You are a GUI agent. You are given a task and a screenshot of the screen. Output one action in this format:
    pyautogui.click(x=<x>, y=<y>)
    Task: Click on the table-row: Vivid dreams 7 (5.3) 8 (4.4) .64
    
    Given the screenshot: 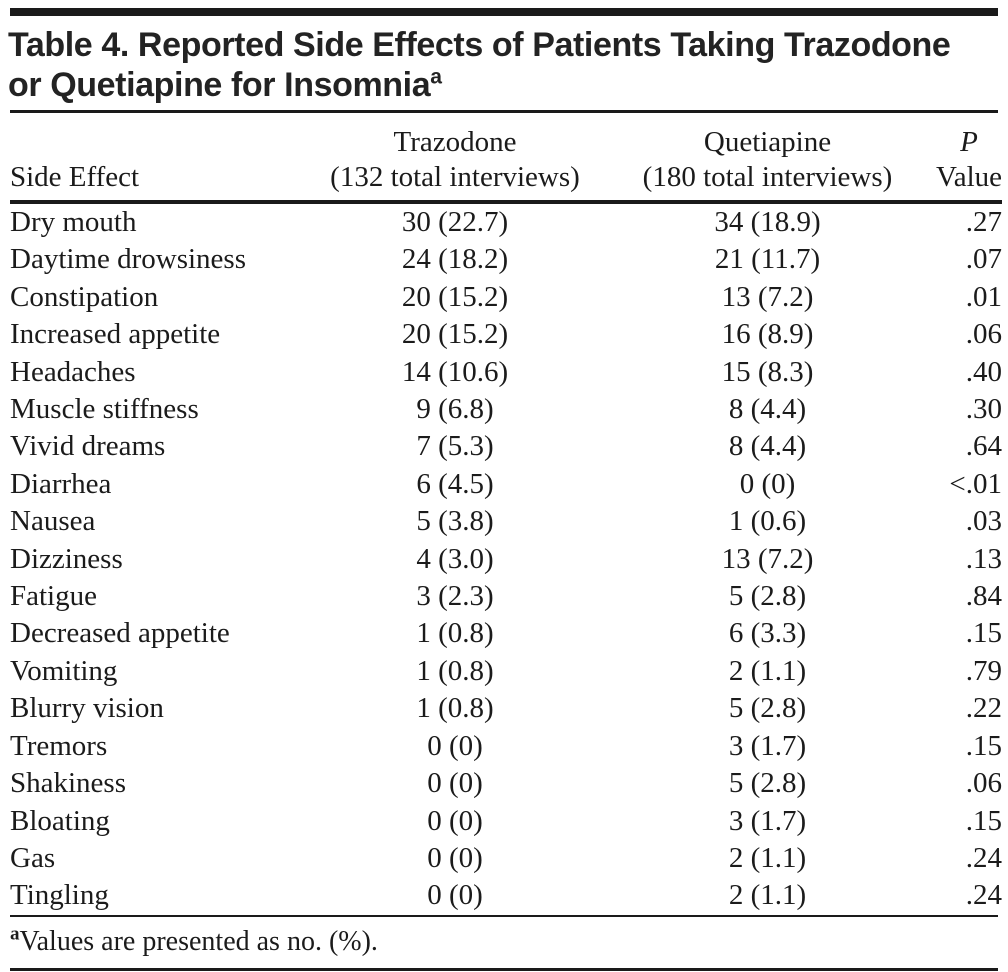 What is the action you would take?
    pyautogui.click(x=506, y=446)
    